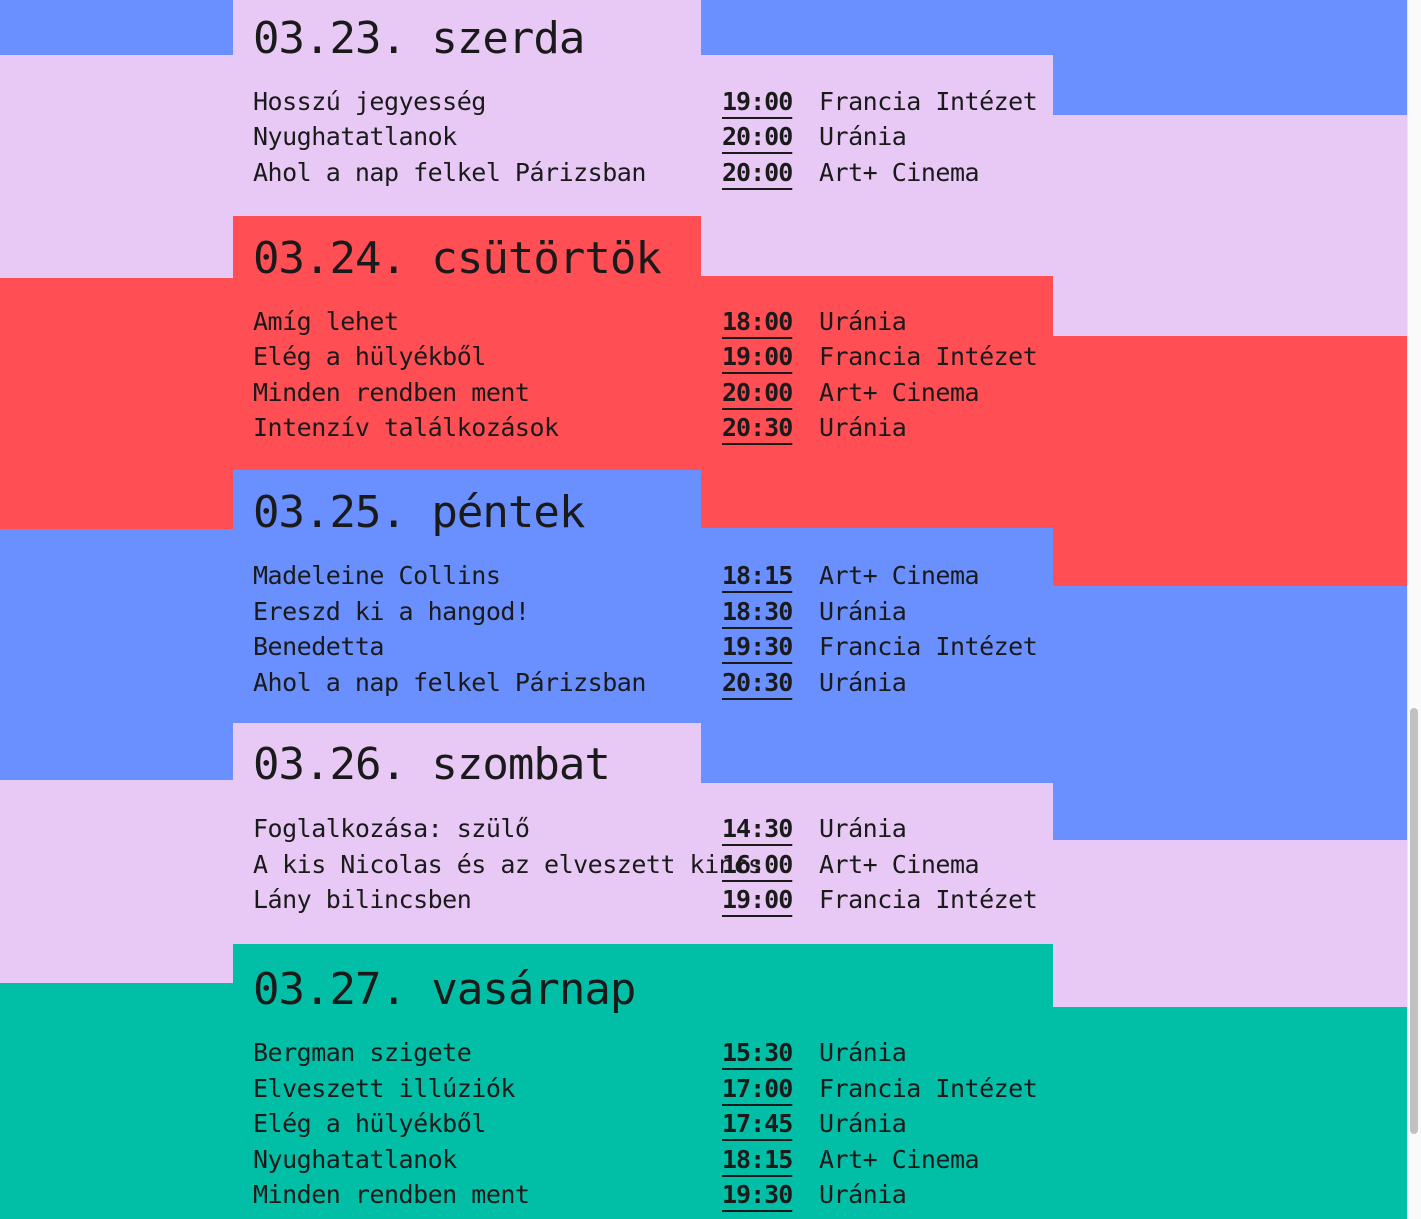  What do you see at coordinates (444, 989) in the screenshot?
I see `day-title: 03.27. vasárnap` at bounding box center [444, 989].